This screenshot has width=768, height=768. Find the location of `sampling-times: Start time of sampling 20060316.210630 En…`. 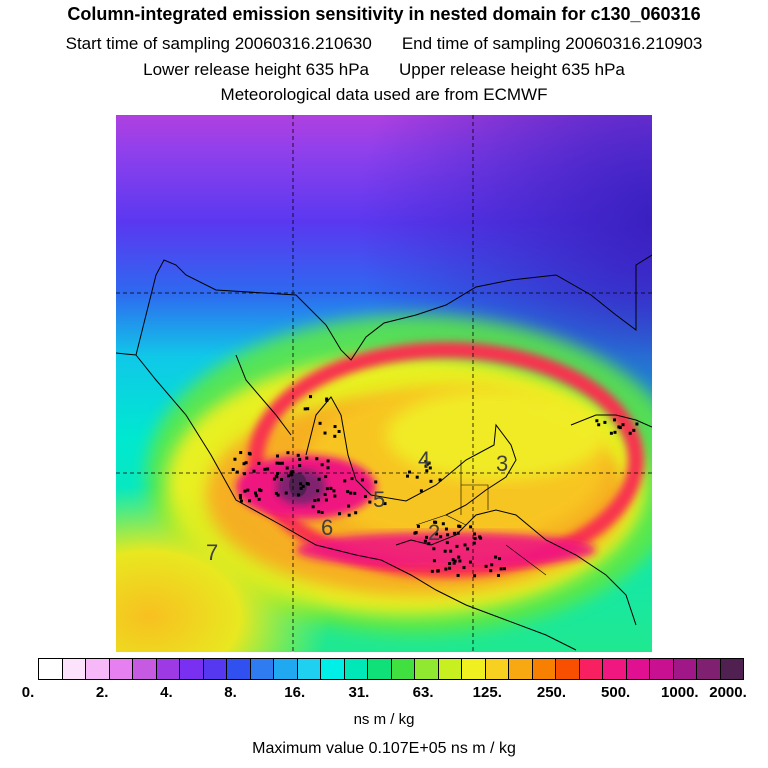

sampling-times: Start time of sampling 20060316.210630 En… is located at coordinates (384, 44).